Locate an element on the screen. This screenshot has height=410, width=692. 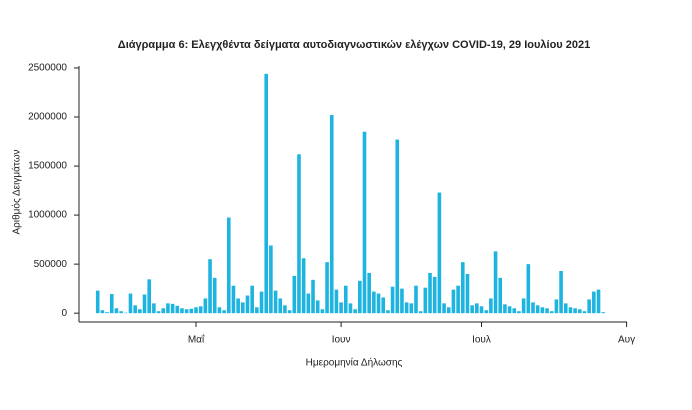
y-tick-label: 2000000 is located at coordinates (47, 117).